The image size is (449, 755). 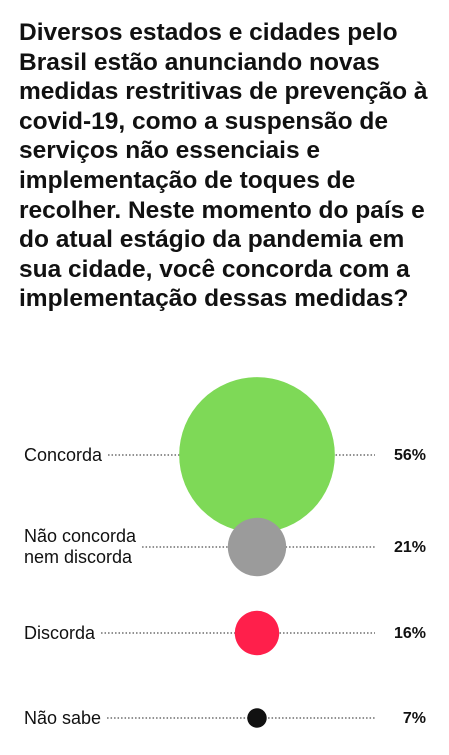 I want to click on category-label: Discorda, so click(x=60, y=632).